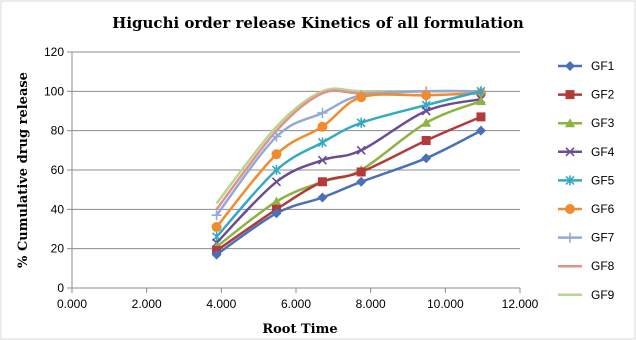 The width and height of the screenshot is (636, 340). I want to click on legend-item-gf9: GF9, so click(586, 295).